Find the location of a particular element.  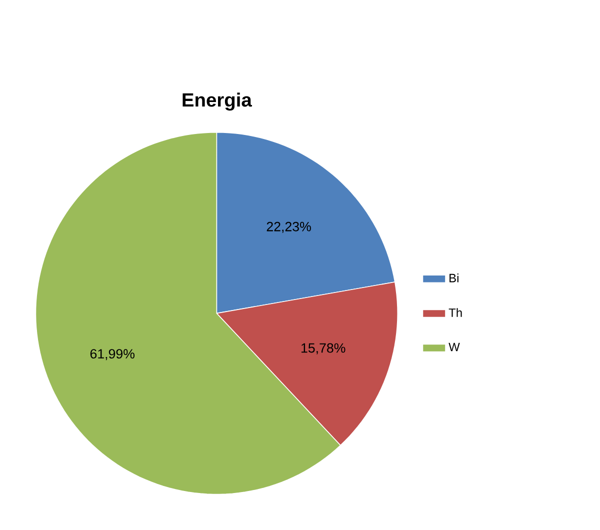

chart-title: Energia is located at coordinates (217, 101).